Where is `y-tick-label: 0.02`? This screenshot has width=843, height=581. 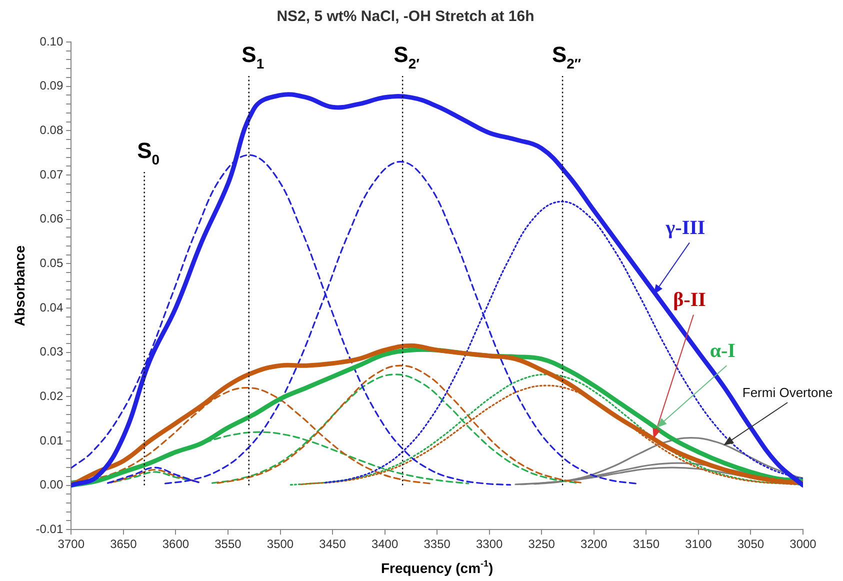
y-tick-label: 0.02 is located at coordinates (52, 395).